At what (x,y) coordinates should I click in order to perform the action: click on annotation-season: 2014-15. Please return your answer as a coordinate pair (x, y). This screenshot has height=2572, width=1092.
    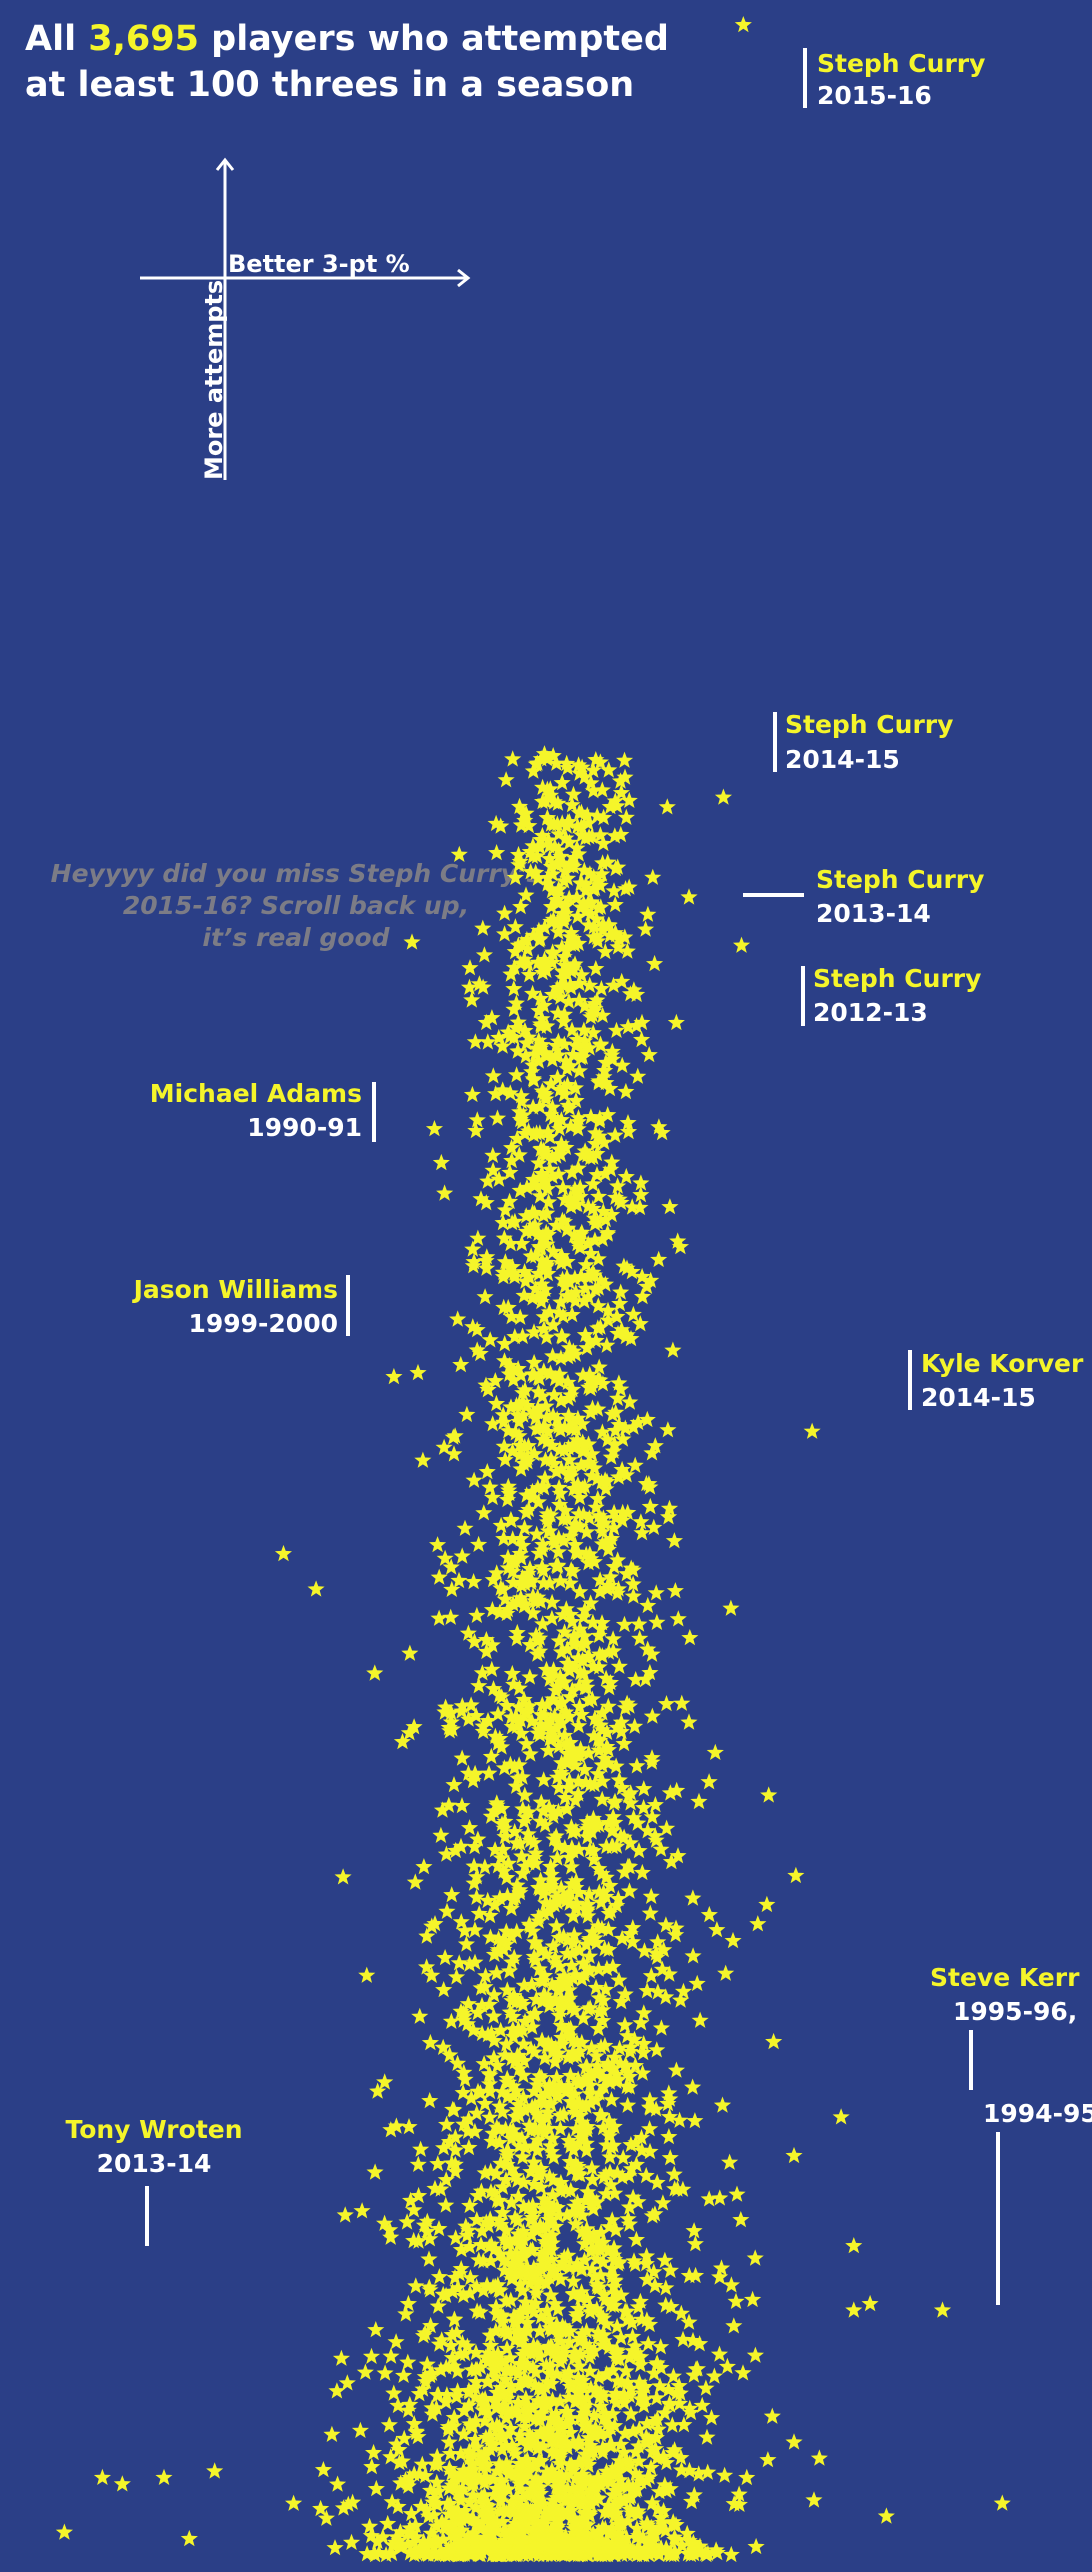
    Looking at the image, I should click on (978, 1397).